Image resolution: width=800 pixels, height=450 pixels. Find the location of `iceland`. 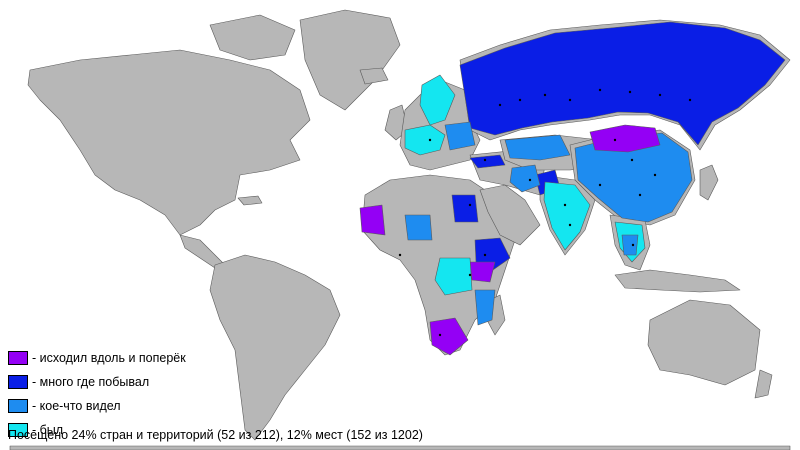

iceland is located at coordinates (374, 76).